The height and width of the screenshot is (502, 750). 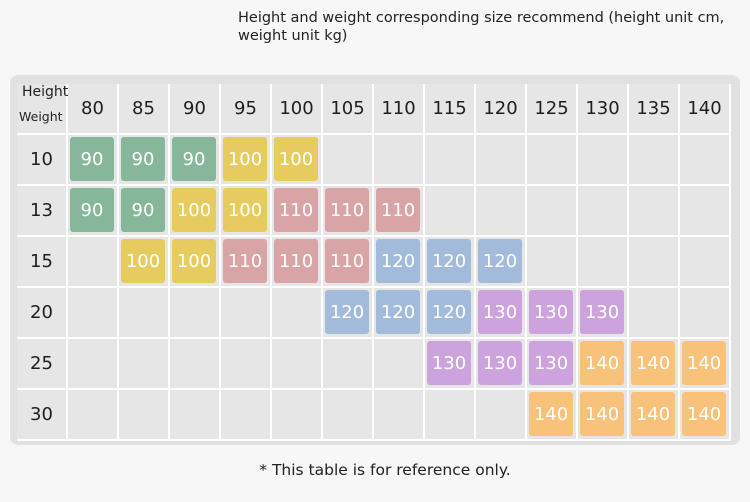 I want to click on weight-header-label: 20, so click(x=41, y=312).